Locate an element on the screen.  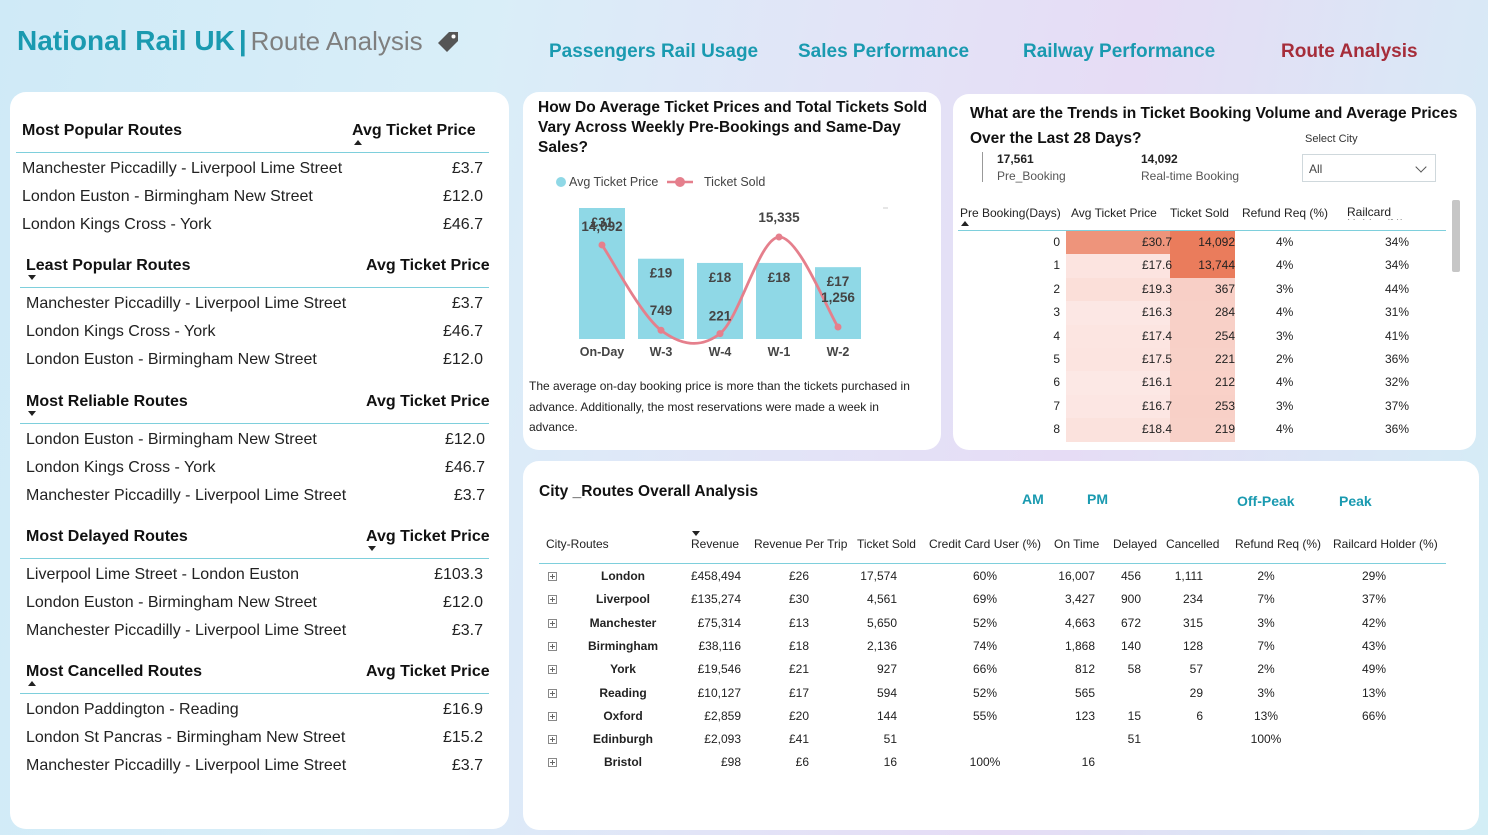
nav-route-analysis: Route Analysis is located at coordinates (1349, 51).